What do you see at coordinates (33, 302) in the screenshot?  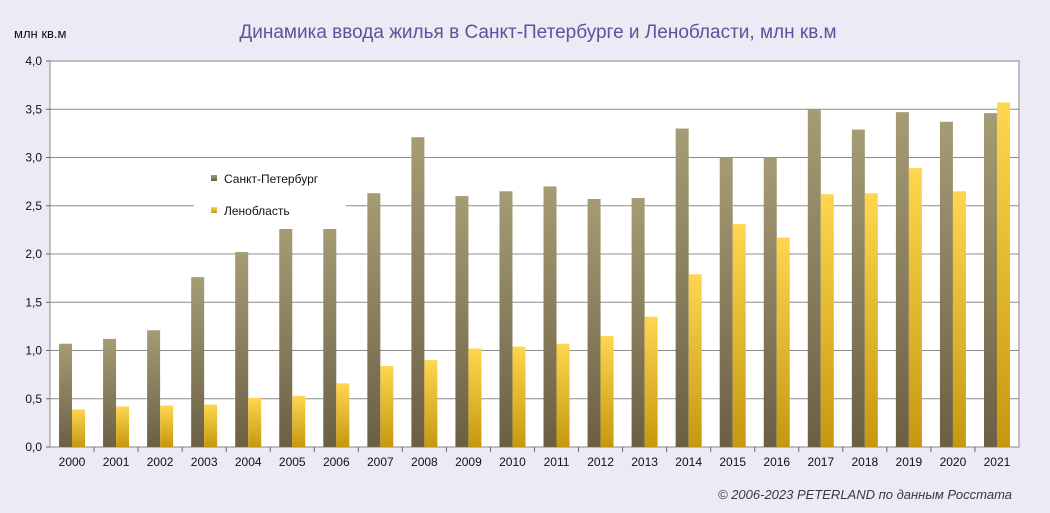 I see `y-tick-label: 1,5` at bounding box center [33, 302].